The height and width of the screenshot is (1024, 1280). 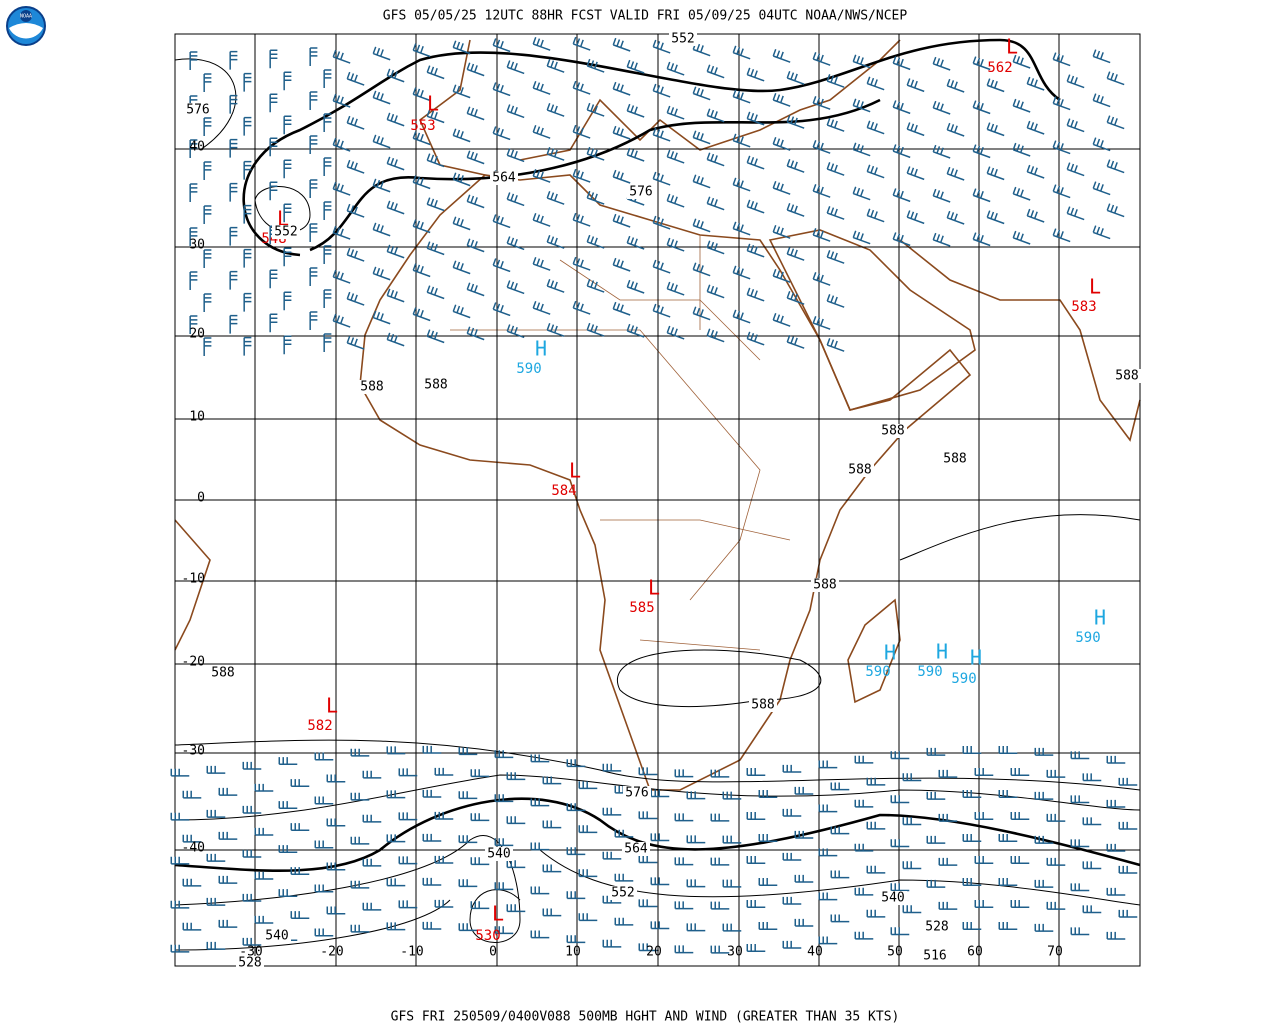 What do you see at coordinates (975, 952) in the screenshot?
I see `longitude-label: 60` at bounding box center [975, 952].